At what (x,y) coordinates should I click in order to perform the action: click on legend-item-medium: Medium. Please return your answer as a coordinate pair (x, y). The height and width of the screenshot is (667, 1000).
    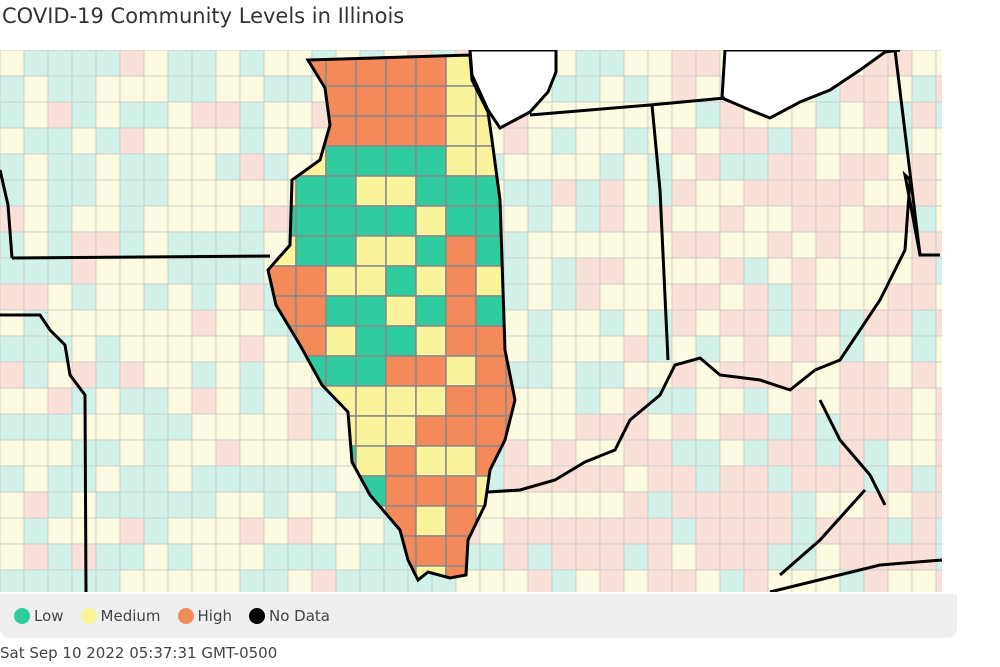
    Looking at the image, I should click on (120, 616).